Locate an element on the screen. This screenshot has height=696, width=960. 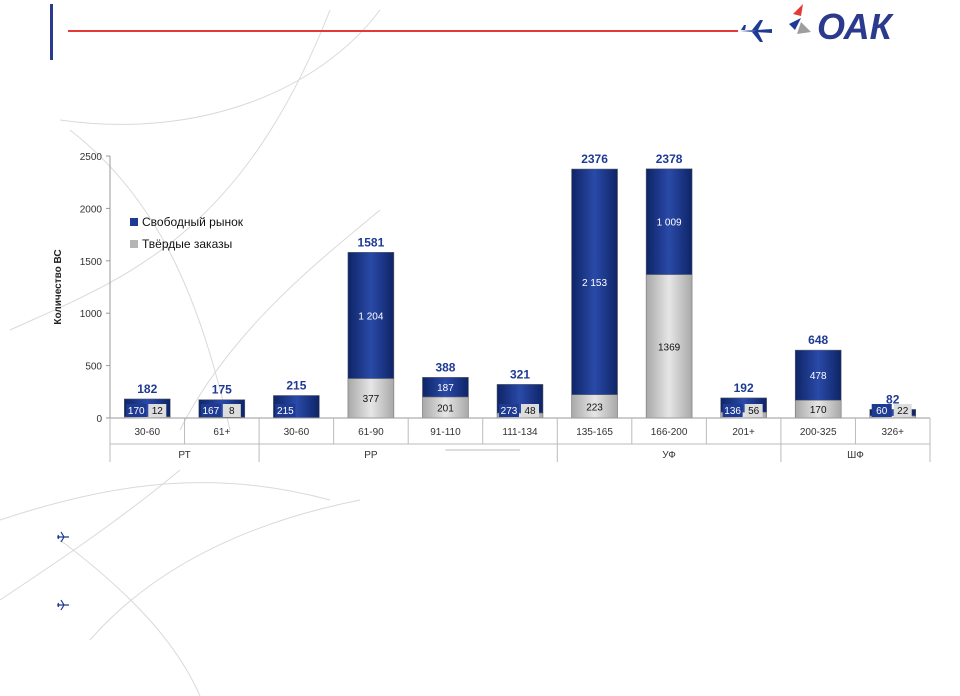
x-tick-label: 61+ is located at coordinates (221, 432).